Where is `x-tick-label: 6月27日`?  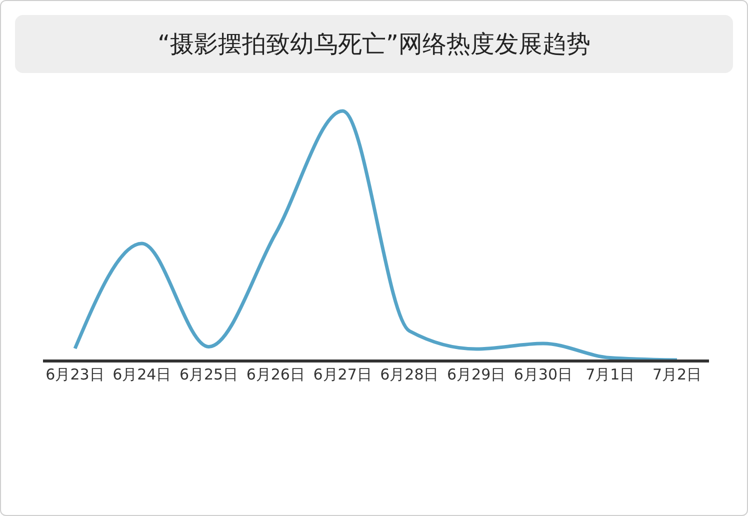 x-tick-label: 6月27日 is located at coordinates (342, 375).